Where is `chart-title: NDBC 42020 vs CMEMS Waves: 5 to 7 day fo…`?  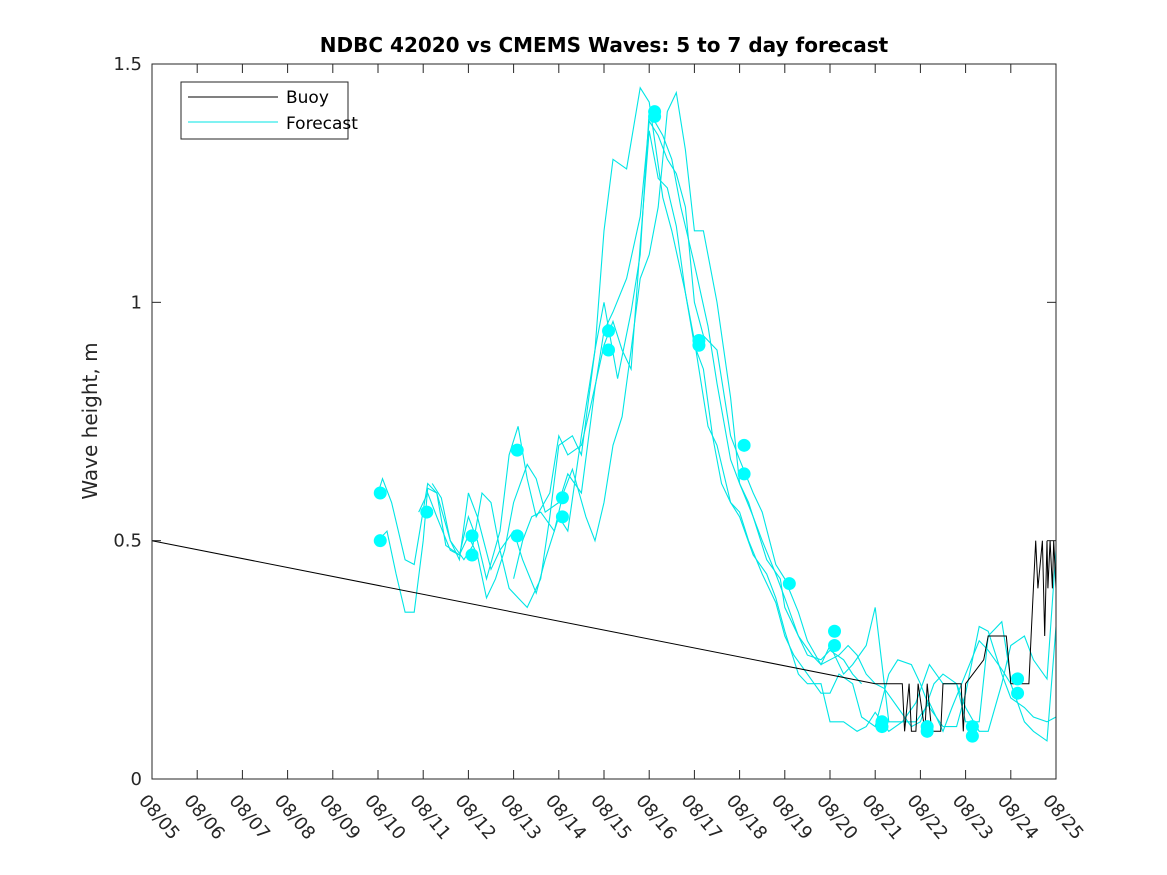
chart-title: NDBC 42020 vs CMEMS Waves: 5 to 7 day fo… is located at coordinates (604, 45).